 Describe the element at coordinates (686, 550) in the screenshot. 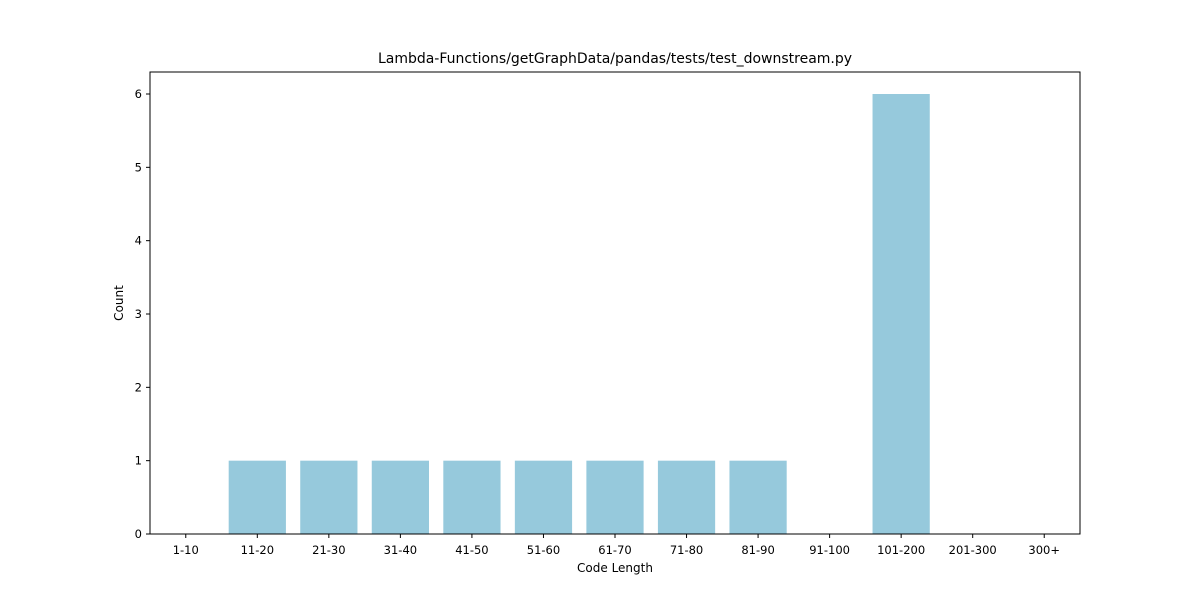

I see `x-tick-label: 71-80` at that location.